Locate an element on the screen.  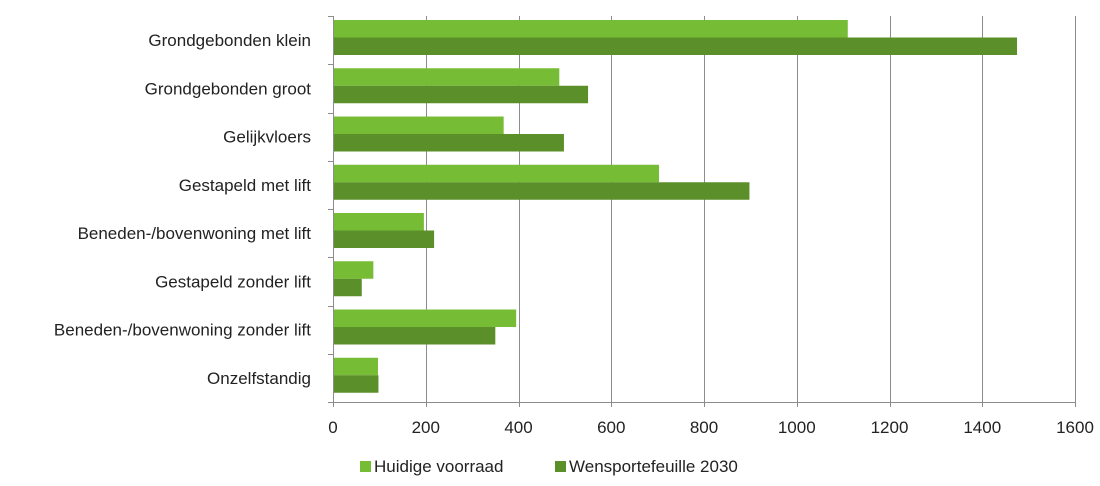
x-tick-label: 1000 is located at coordinates (797, 427).